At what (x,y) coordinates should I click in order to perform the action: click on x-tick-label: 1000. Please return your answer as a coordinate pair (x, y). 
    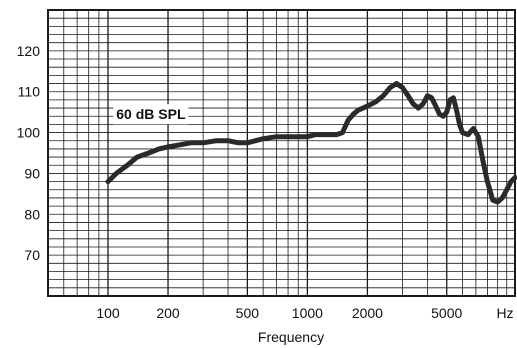
    Looking at the image, I should click on (307, 313).